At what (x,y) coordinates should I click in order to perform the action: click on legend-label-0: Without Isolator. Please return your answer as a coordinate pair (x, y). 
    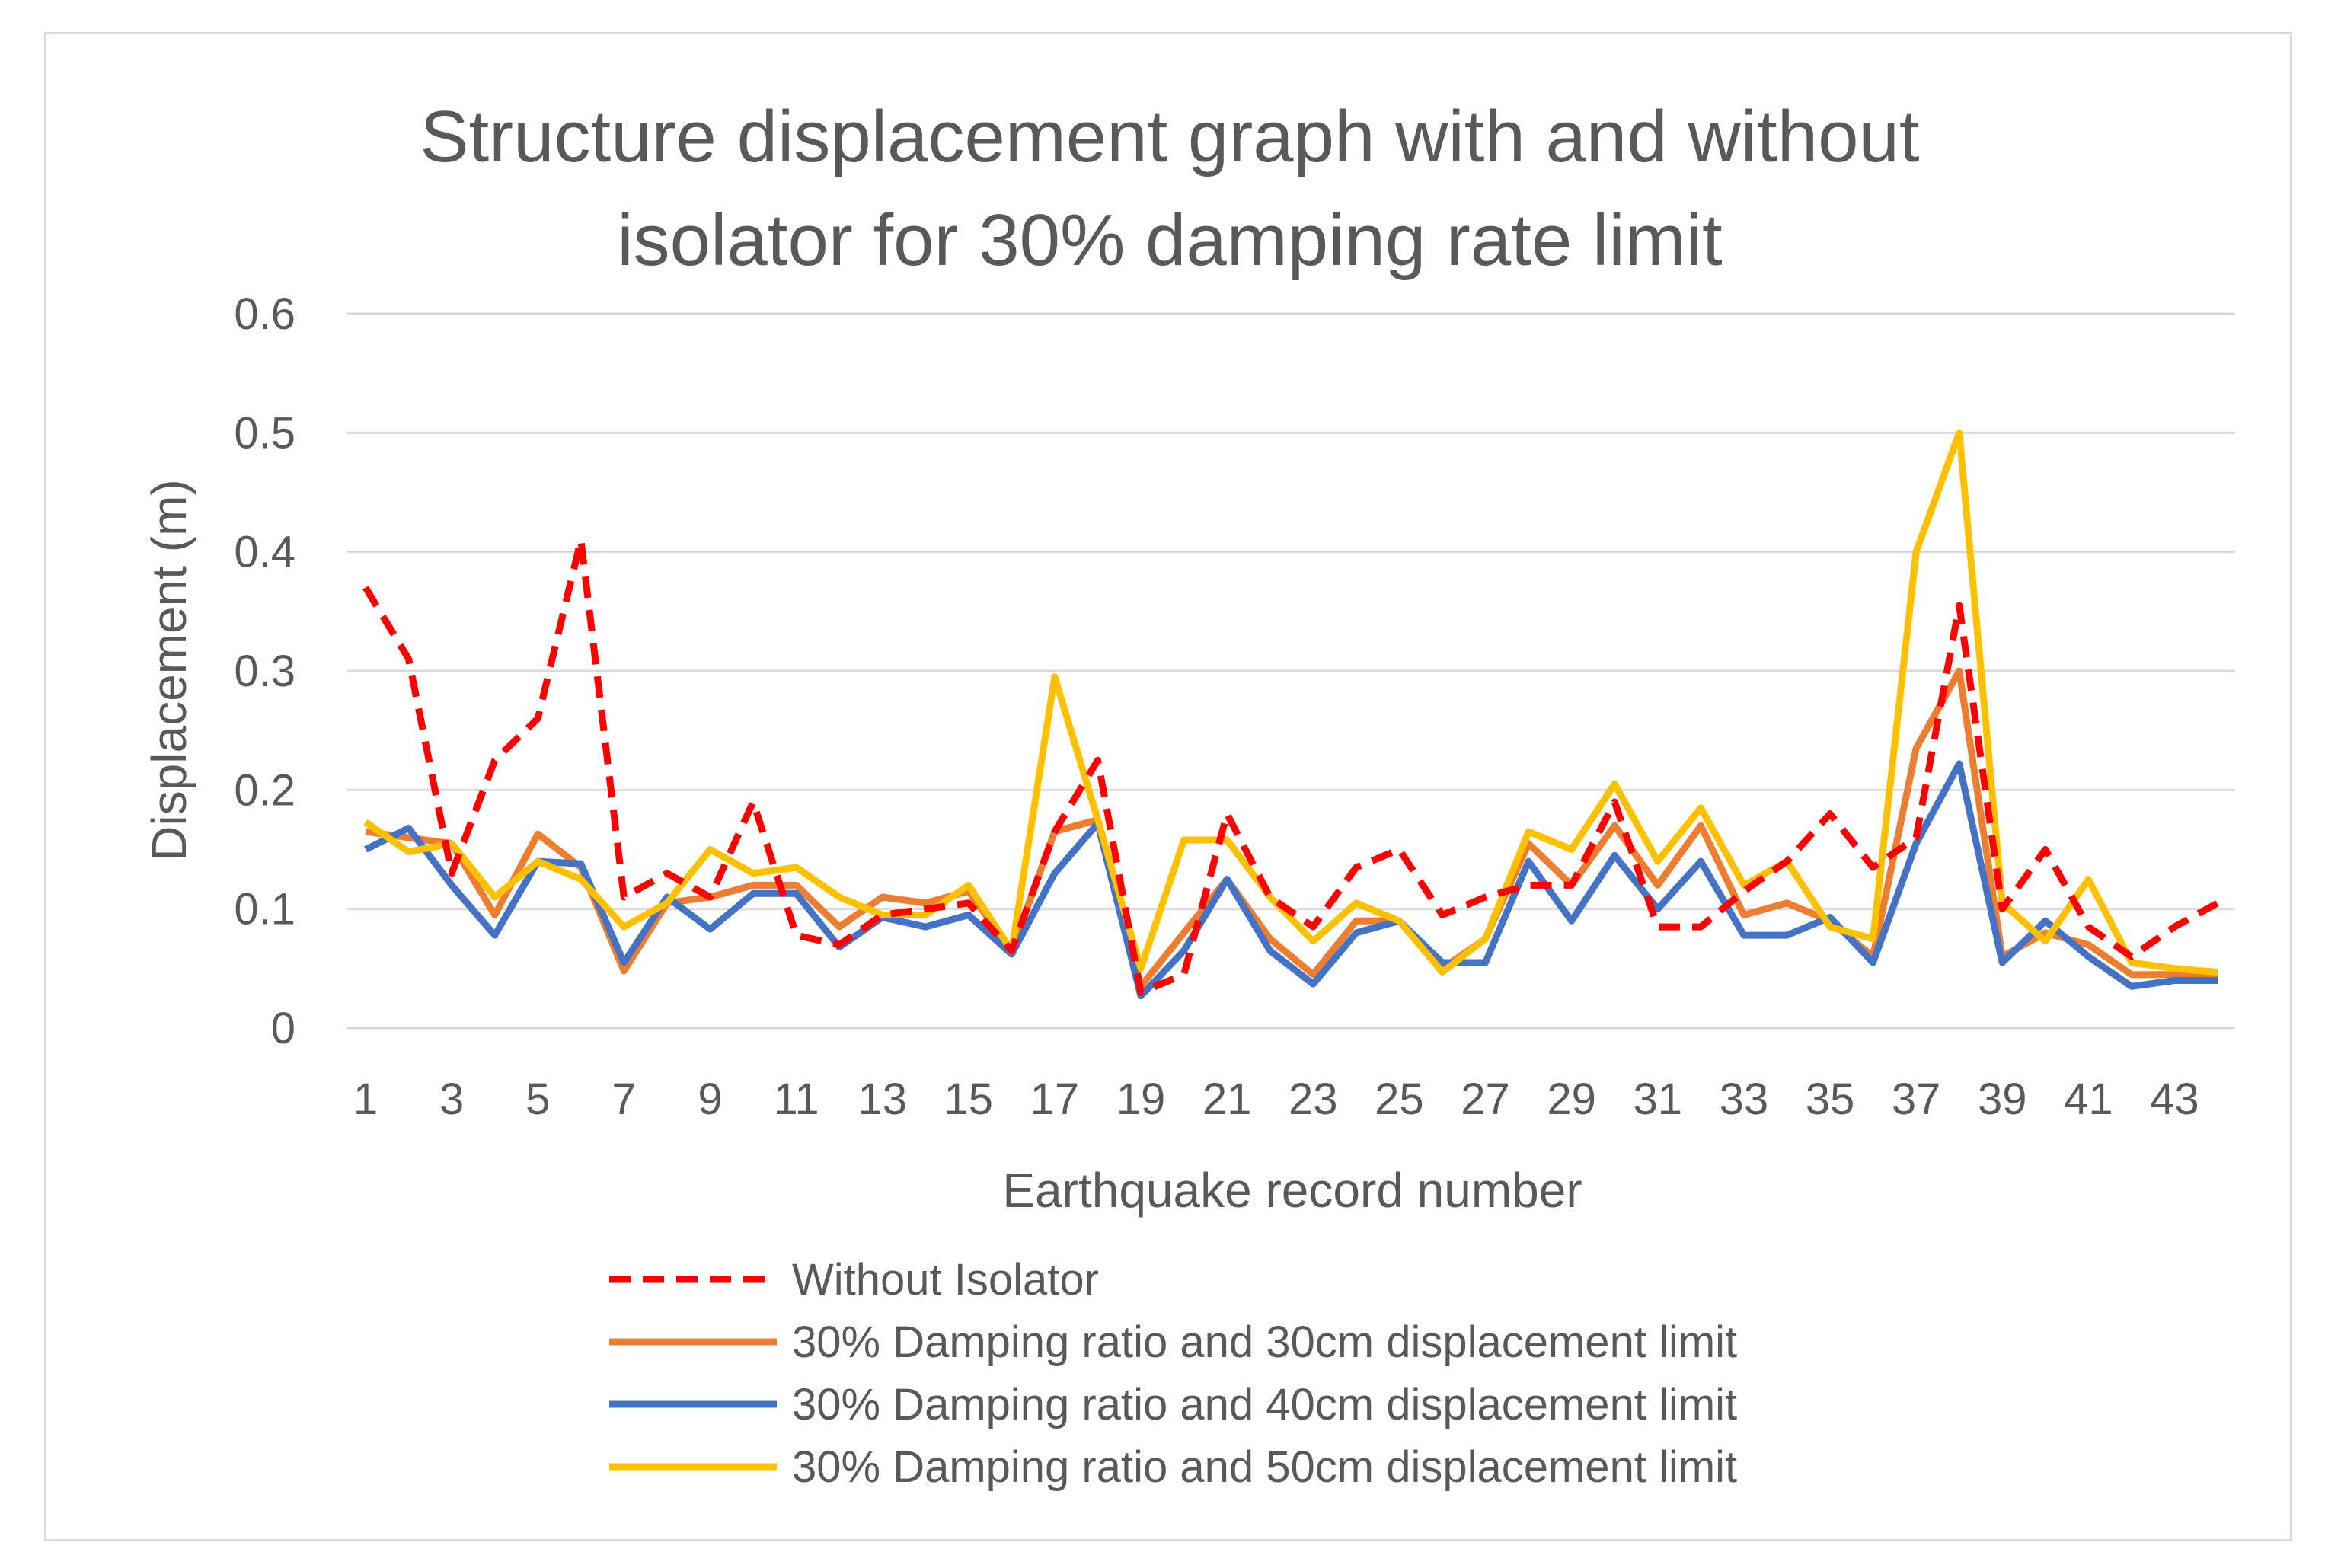
    Looking at the image, I should click on (946, 1280).